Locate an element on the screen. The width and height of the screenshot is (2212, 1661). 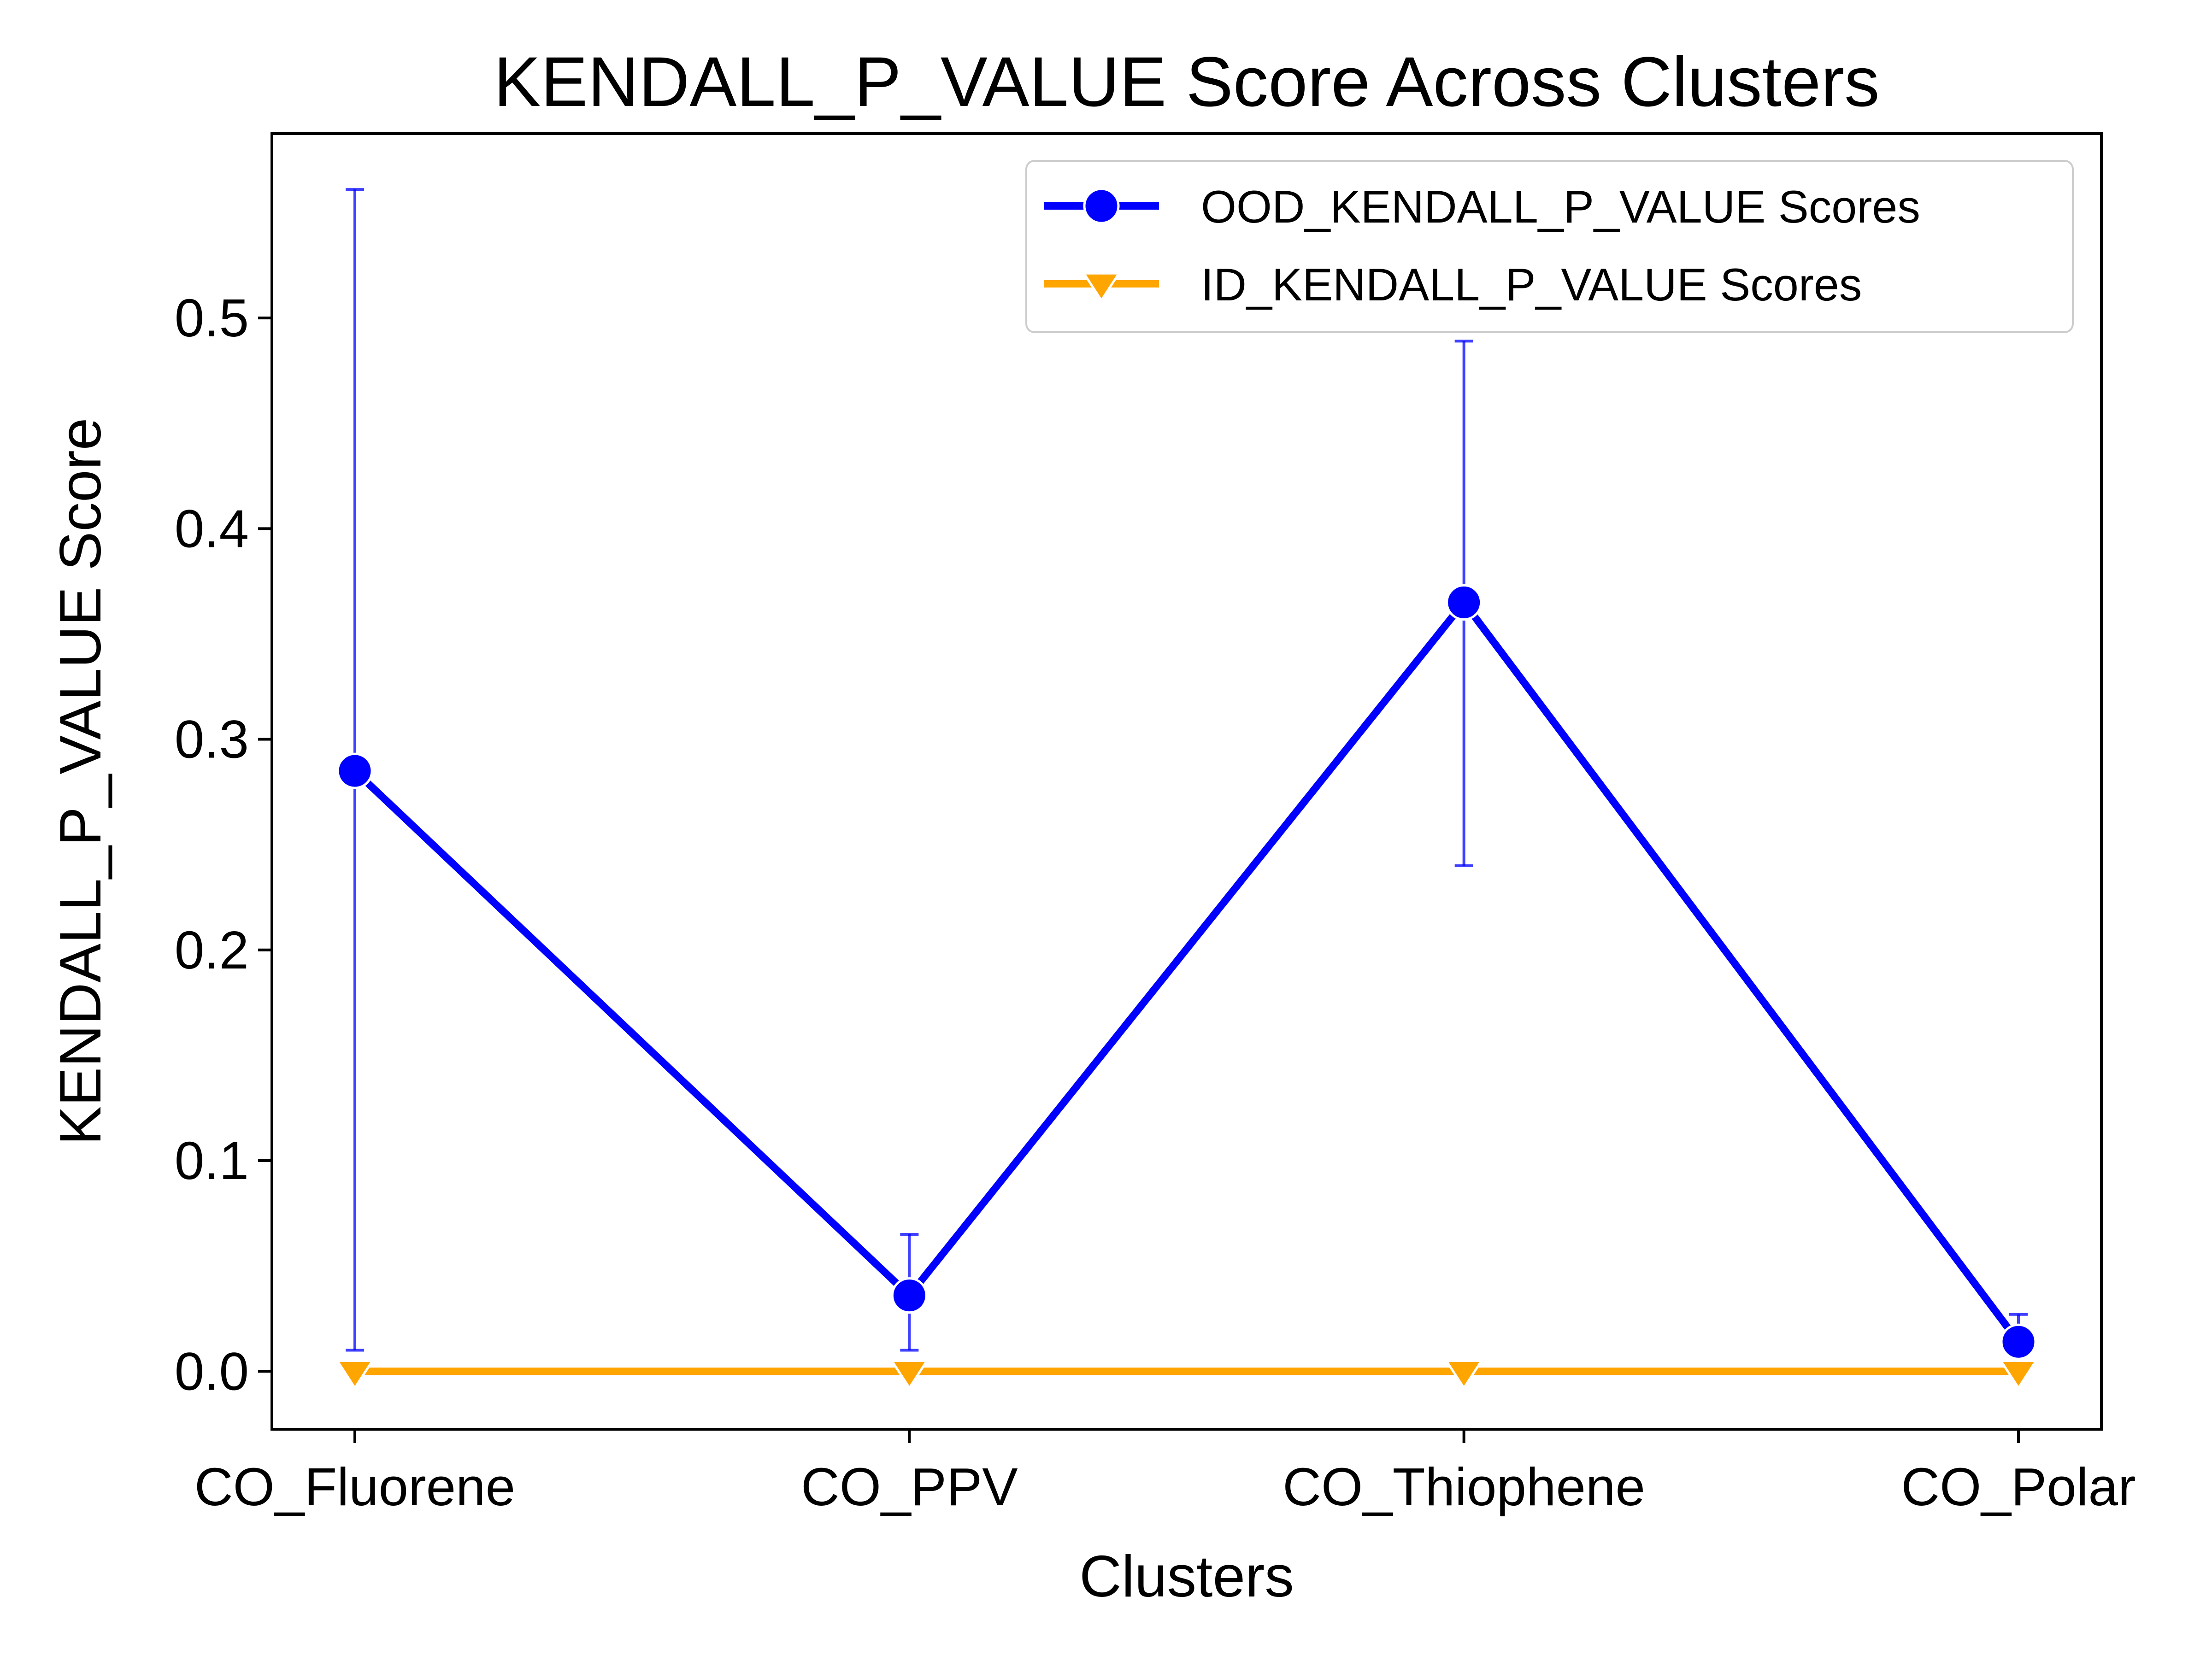
x-tick-label: CO_Polar is located at coordinates (2018, 1487).